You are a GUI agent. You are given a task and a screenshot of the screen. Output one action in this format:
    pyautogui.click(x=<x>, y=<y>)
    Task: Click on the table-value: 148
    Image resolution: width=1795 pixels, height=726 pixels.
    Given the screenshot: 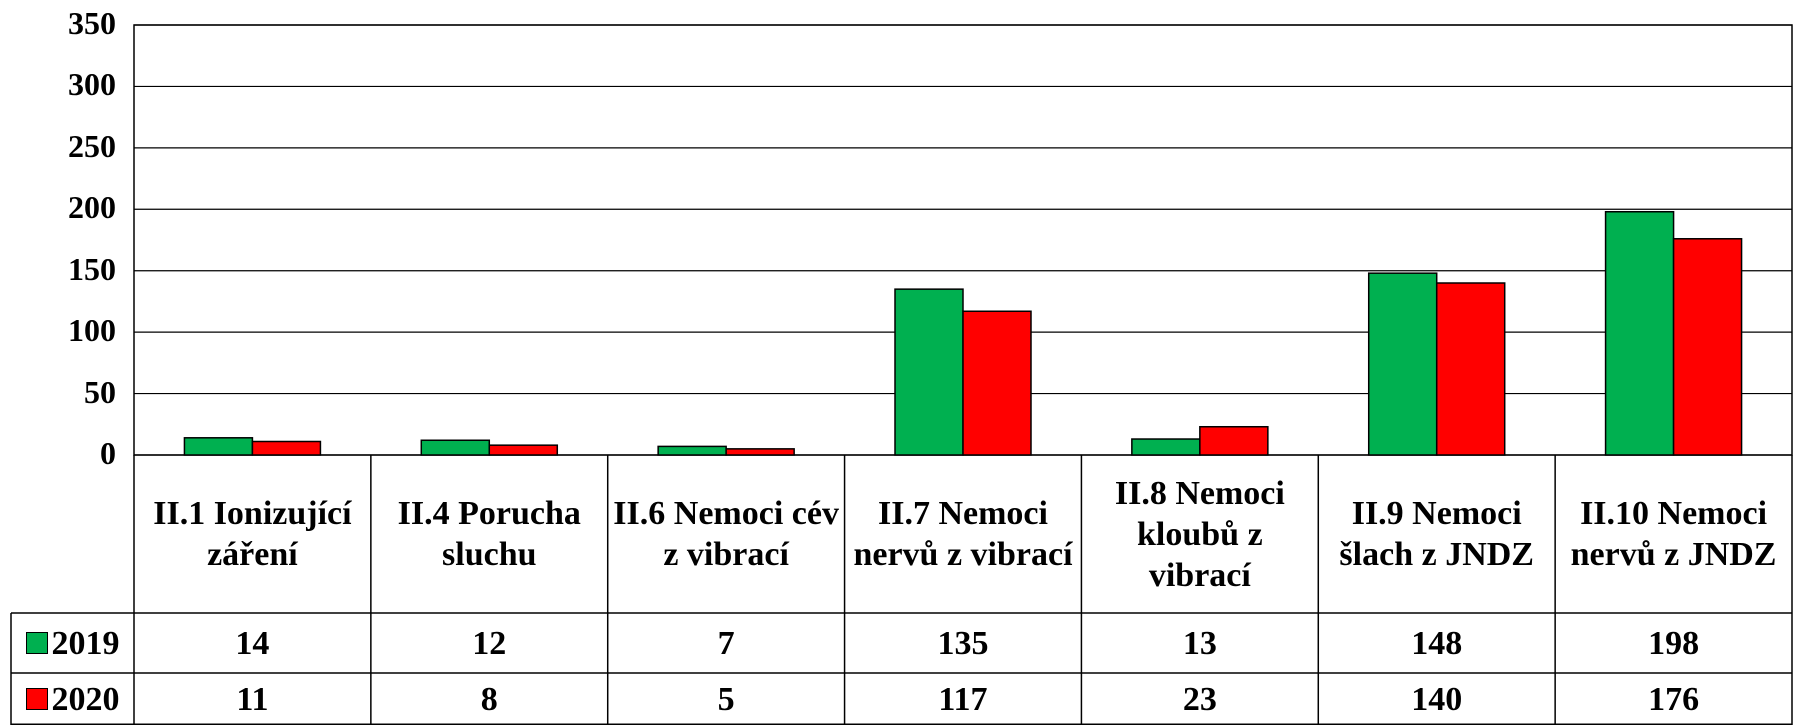 What is the action you would take?
    pyautogui.click(x=1437, y=643)
    